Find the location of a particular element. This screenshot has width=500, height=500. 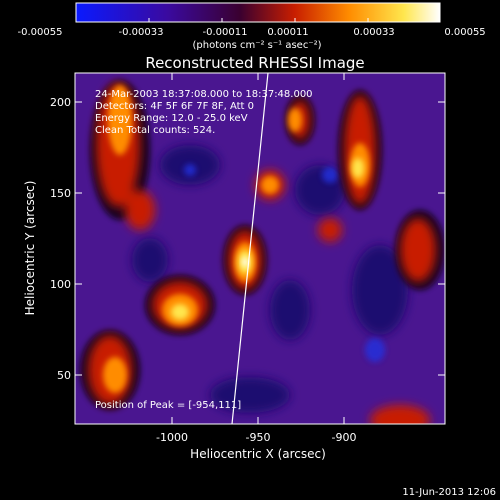

colorbar-gradient is located at coordinates (258, 12).